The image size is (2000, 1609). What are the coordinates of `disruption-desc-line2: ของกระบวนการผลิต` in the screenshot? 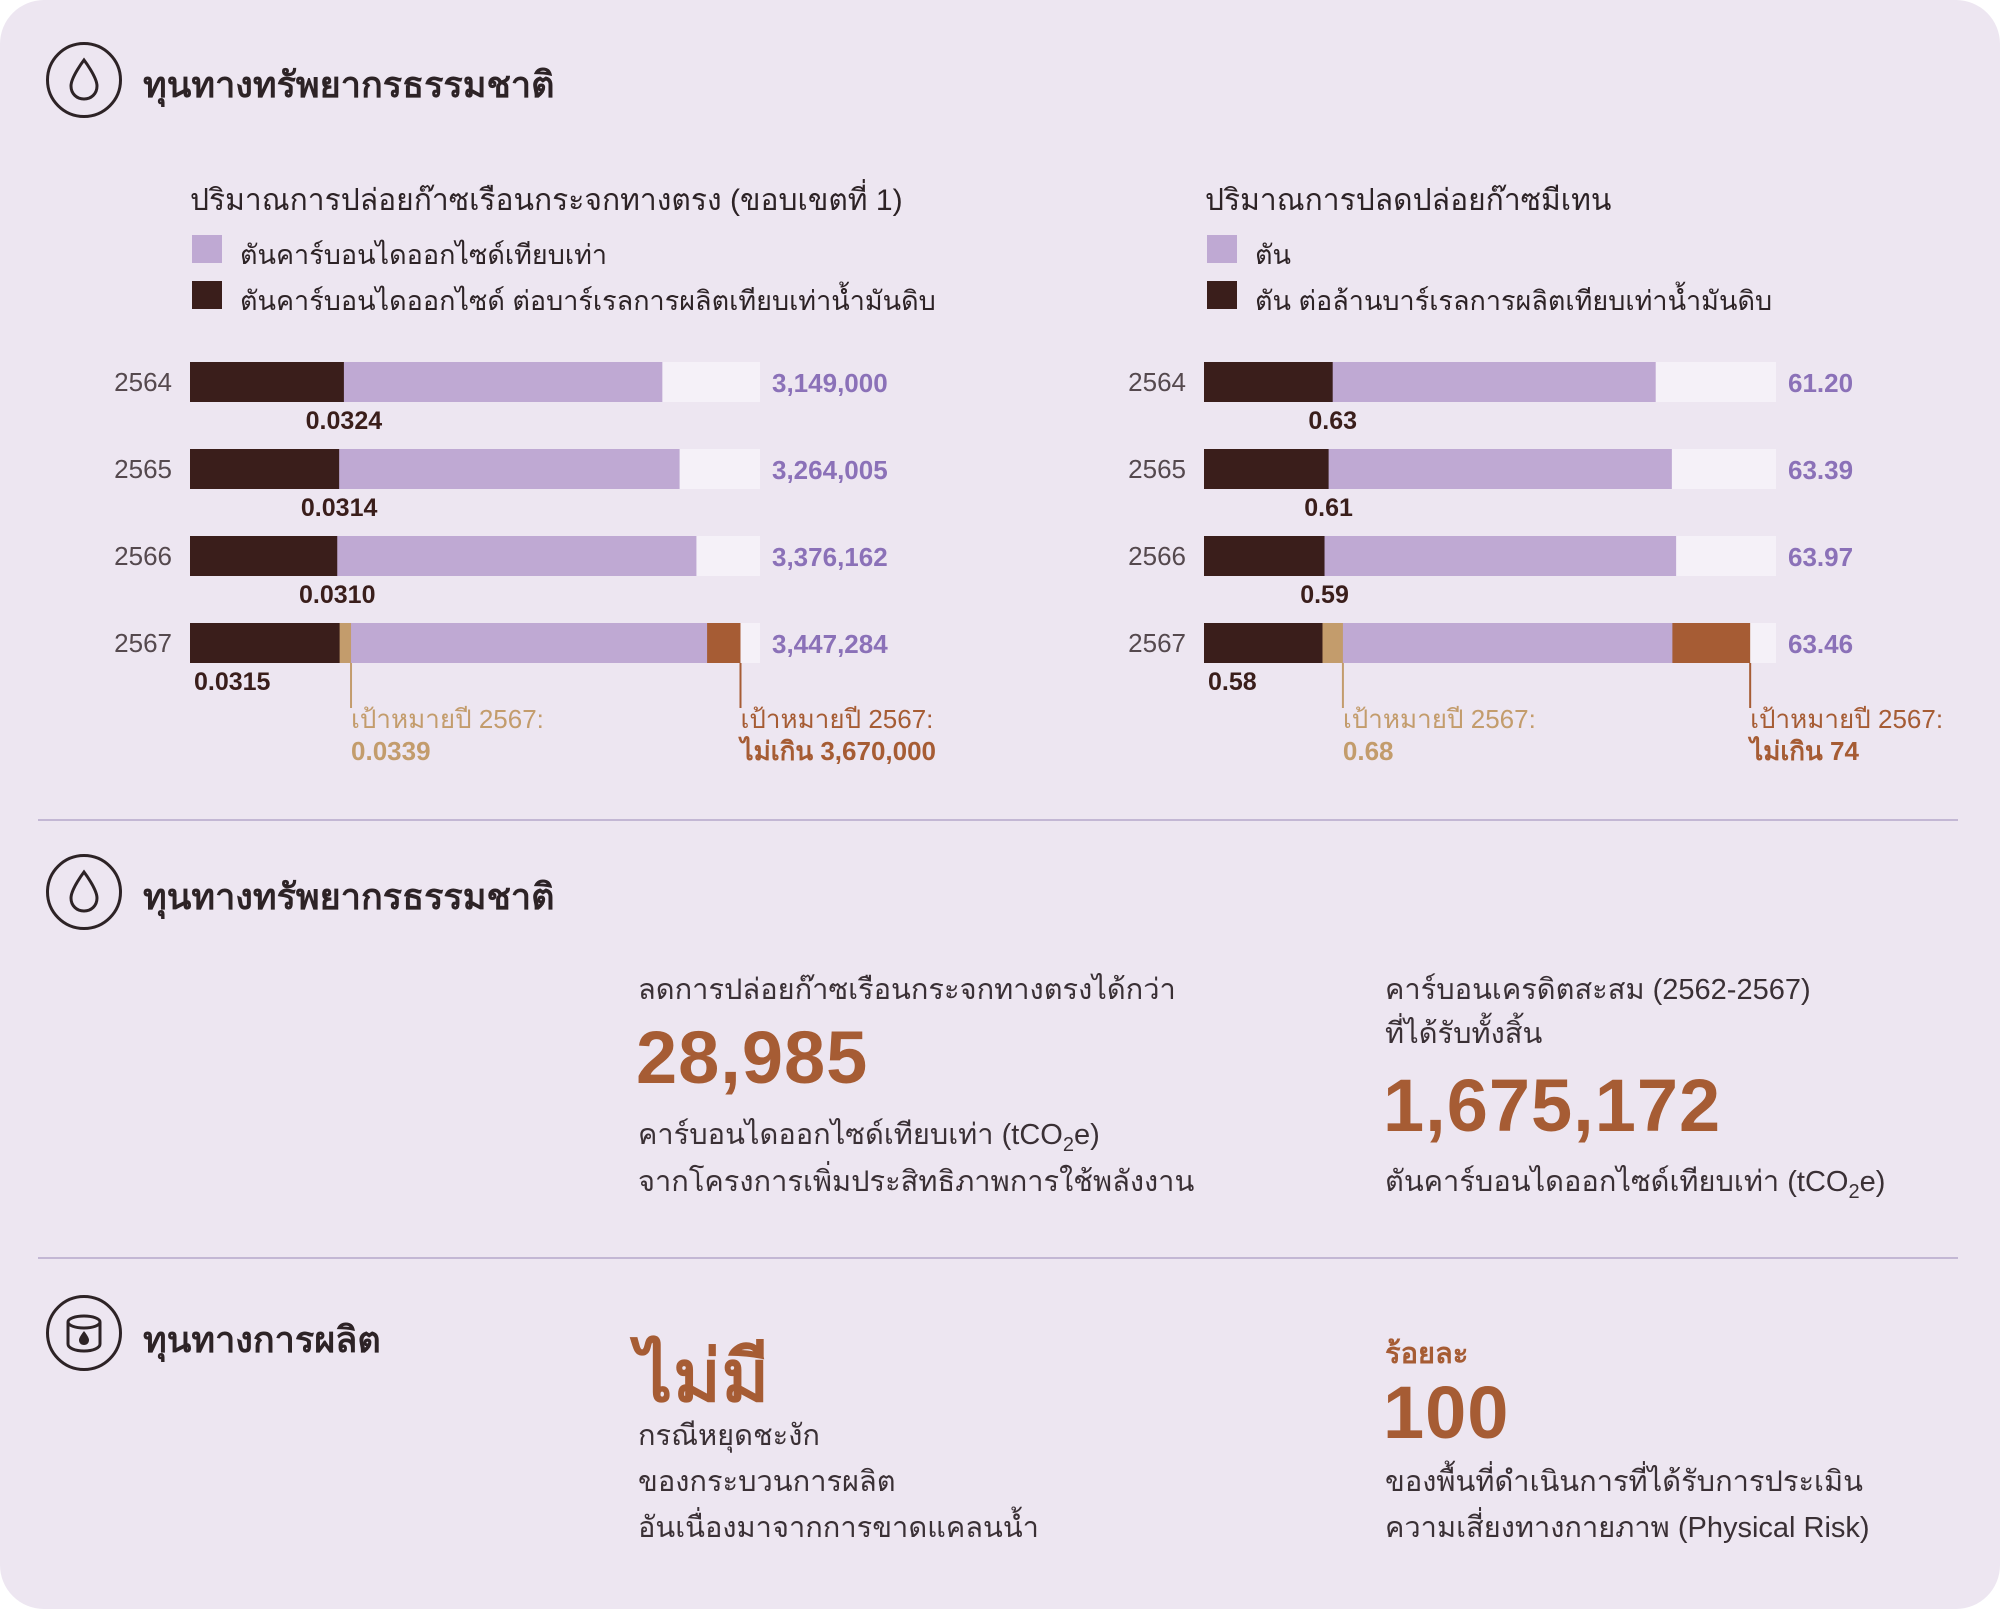 It's located at (767, 1482).